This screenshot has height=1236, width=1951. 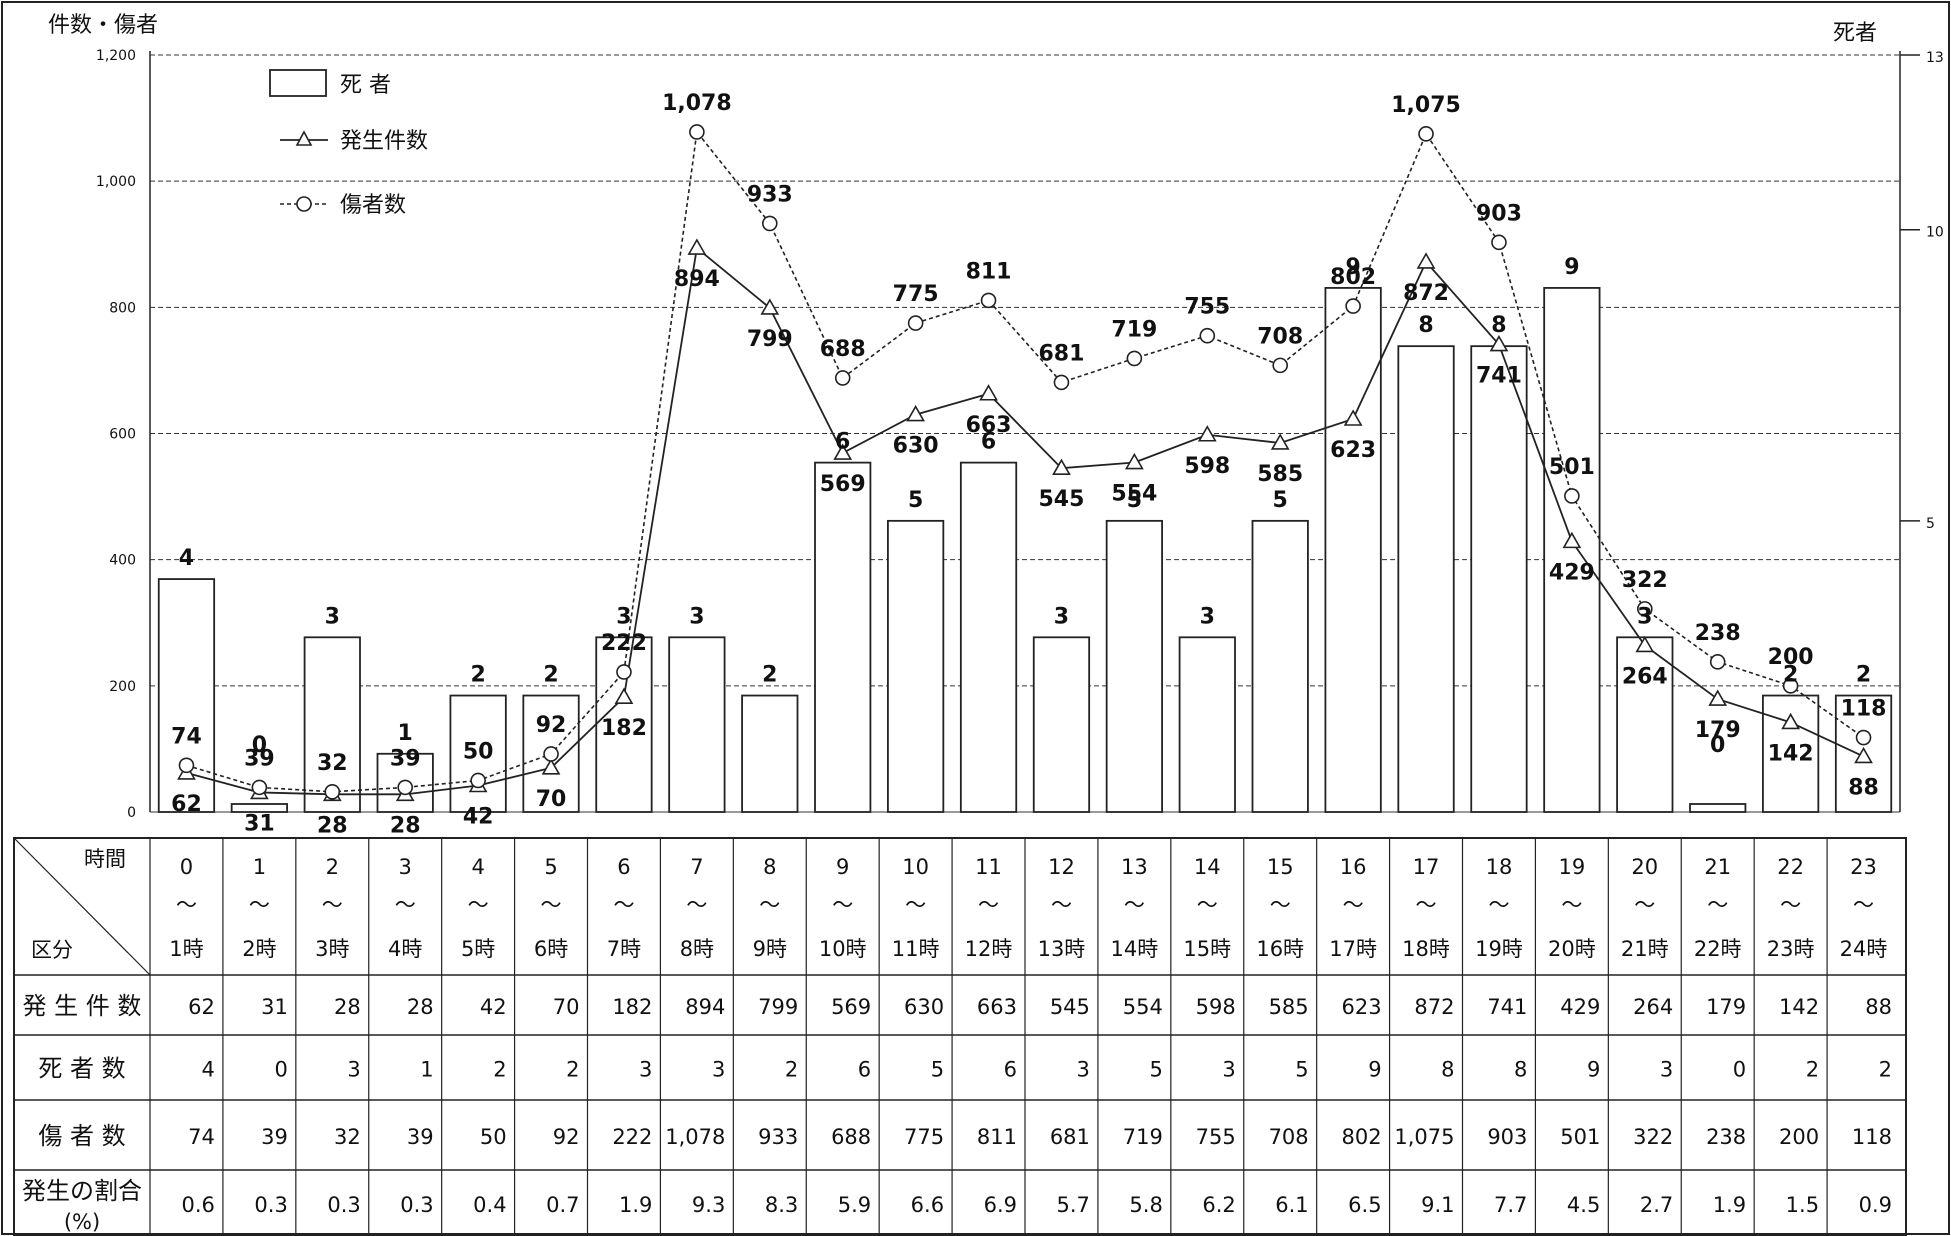 What do you see at coordinates (105, 859) in the screenshot?
I see `table-header-time: 時間` at bounding box center [105, 859].